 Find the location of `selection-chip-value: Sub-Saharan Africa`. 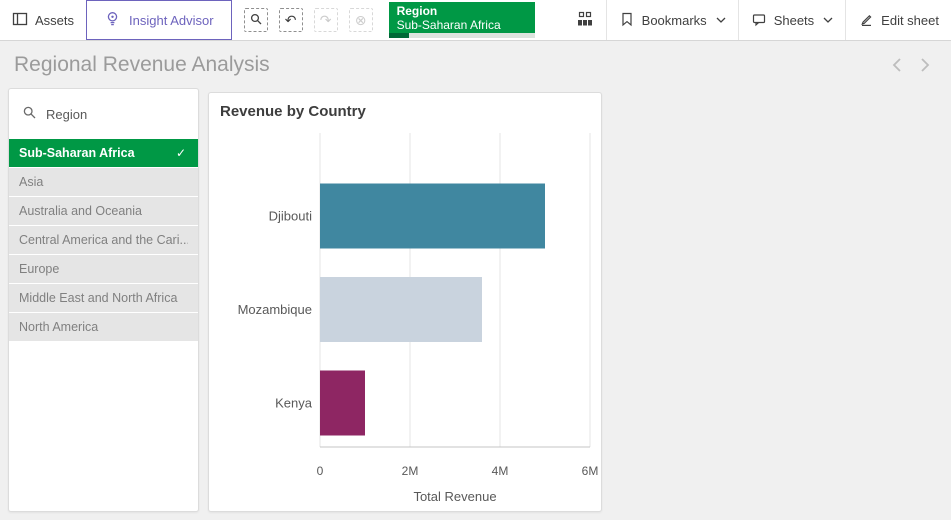

selection-chip-value: Sub-Saharan Africa is located at coordinates (448, 24).